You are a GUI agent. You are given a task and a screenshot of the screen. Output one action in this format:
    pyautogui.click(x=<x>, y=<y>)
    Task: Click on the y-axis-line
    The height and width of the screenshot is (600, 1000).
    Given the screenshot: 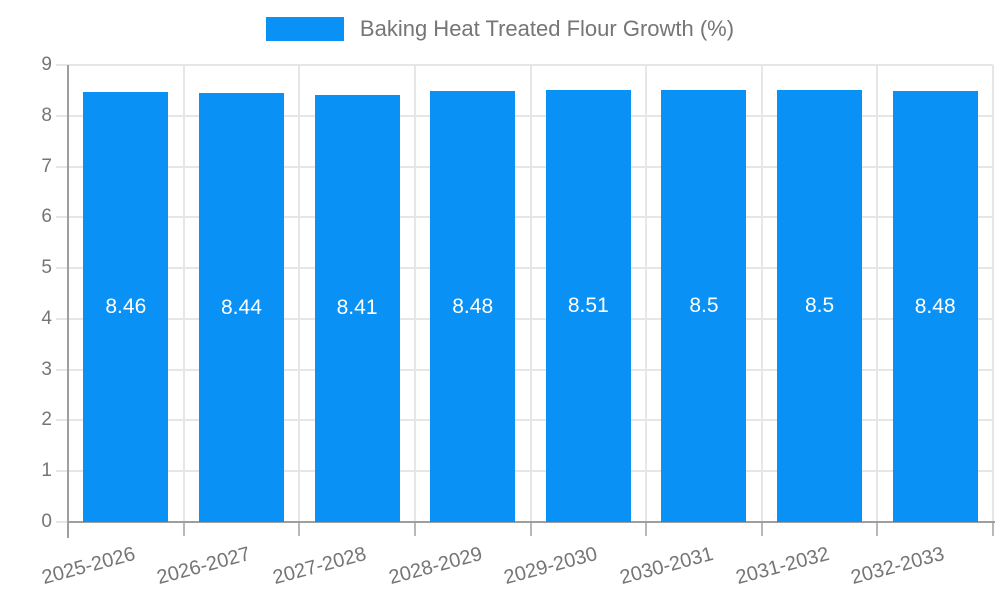 What is the action you would take?
    pyautogui.click(x=68, y=301)
    